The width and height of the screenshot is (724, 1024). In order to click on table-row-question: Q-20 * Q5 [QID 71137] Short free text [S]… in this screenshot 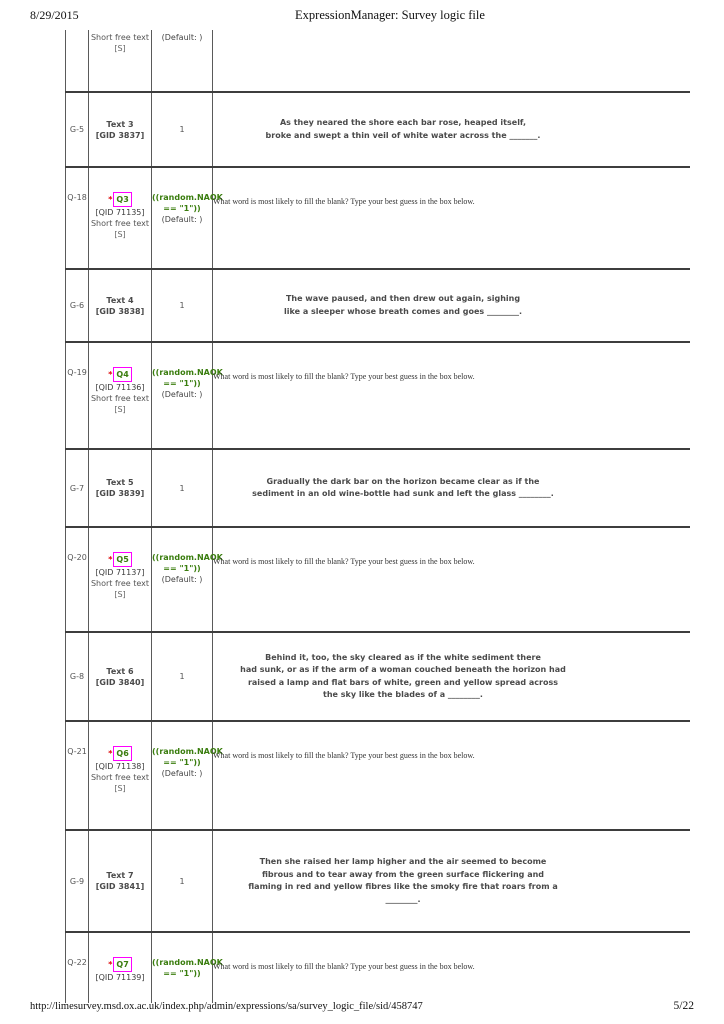, I will do `click(377, 580)`.